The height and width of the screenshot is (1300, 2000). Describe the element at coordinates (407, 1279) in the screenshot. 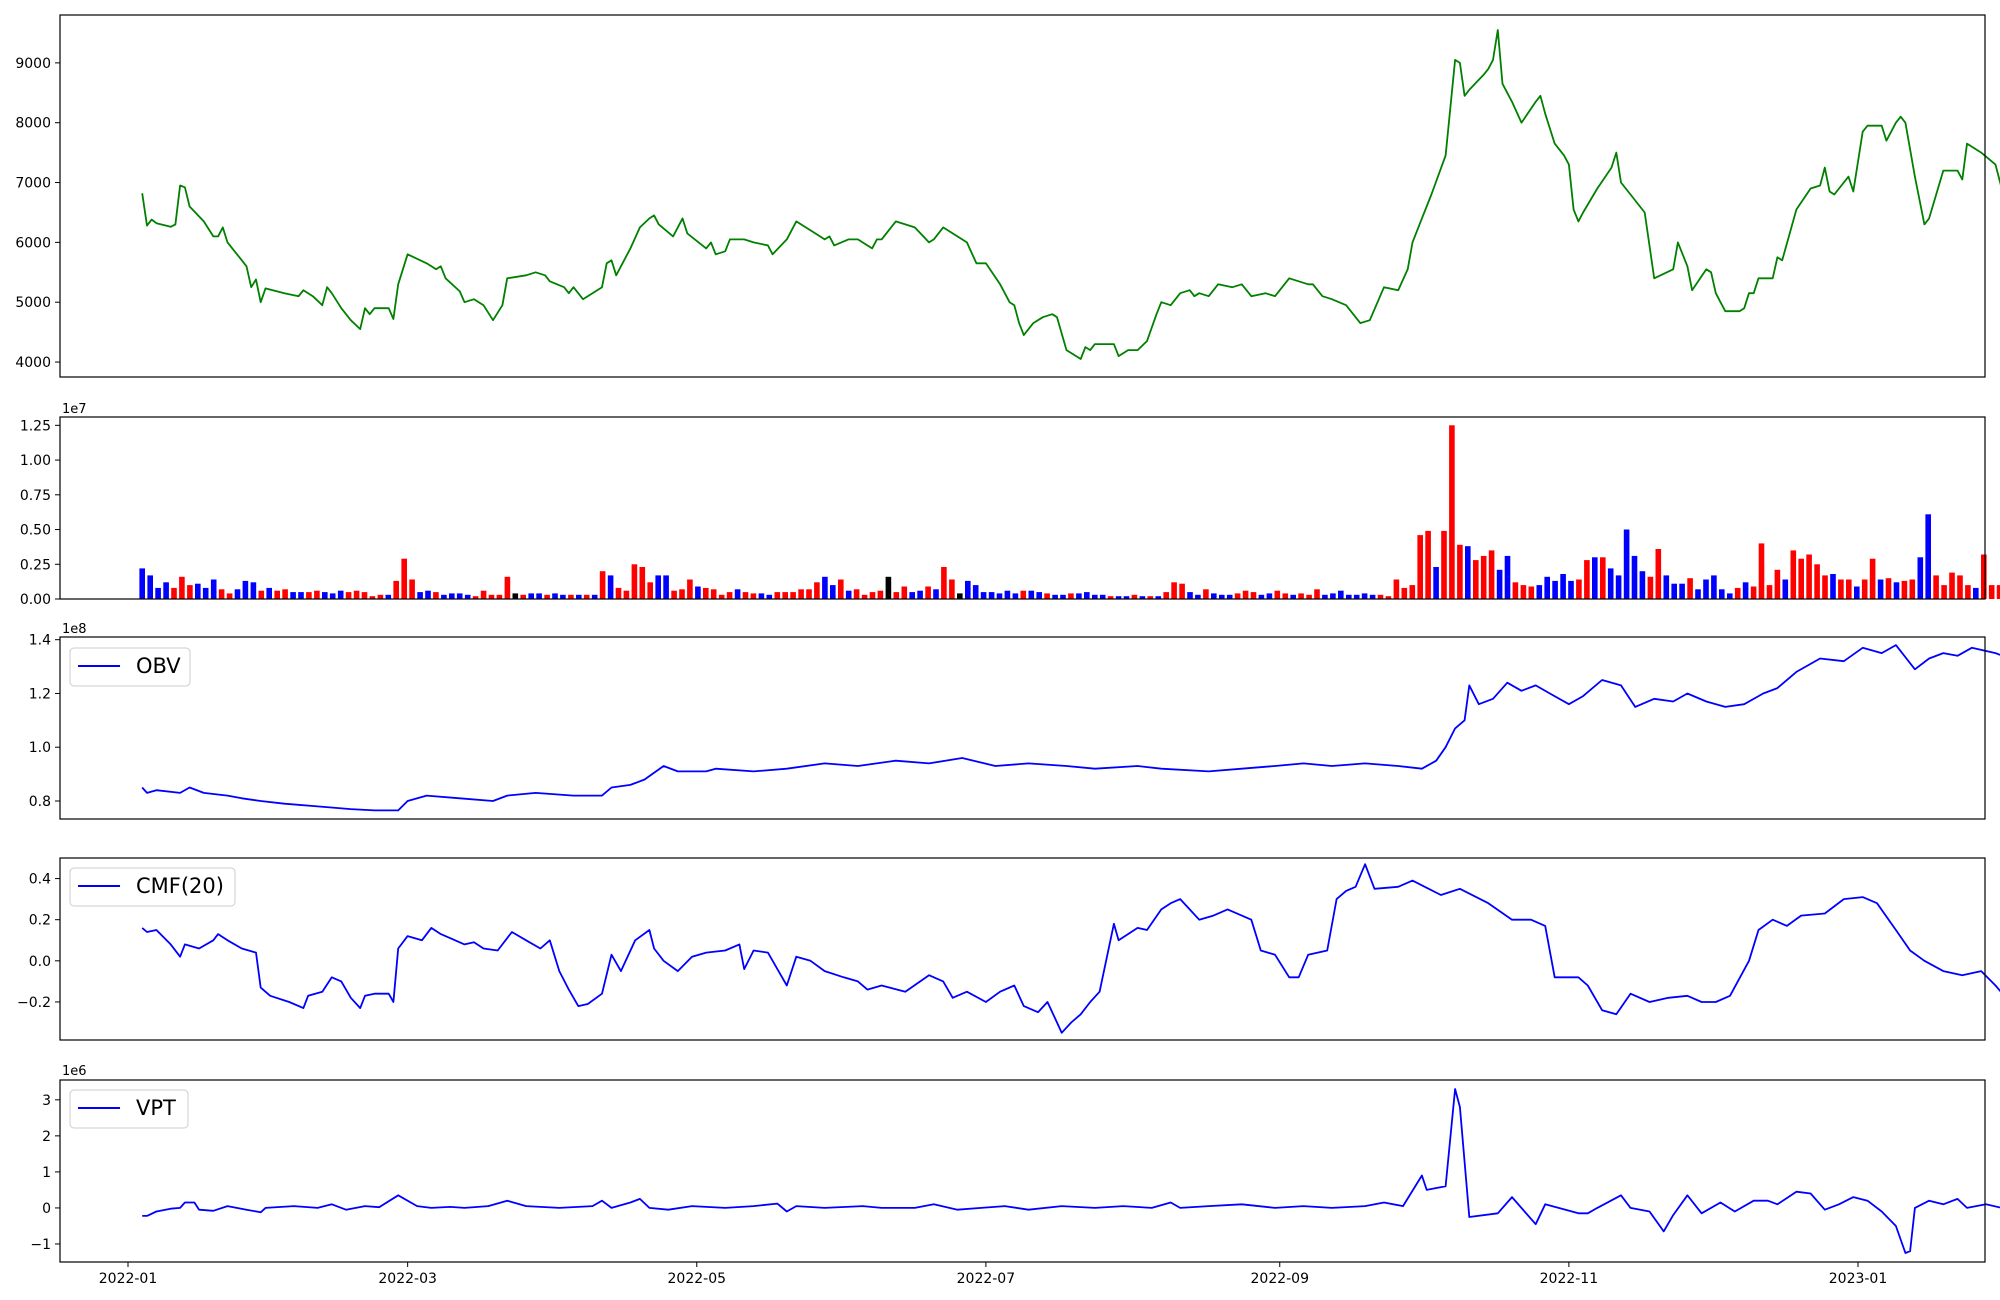

I see `x-tick-label: 2022-03` at that location.